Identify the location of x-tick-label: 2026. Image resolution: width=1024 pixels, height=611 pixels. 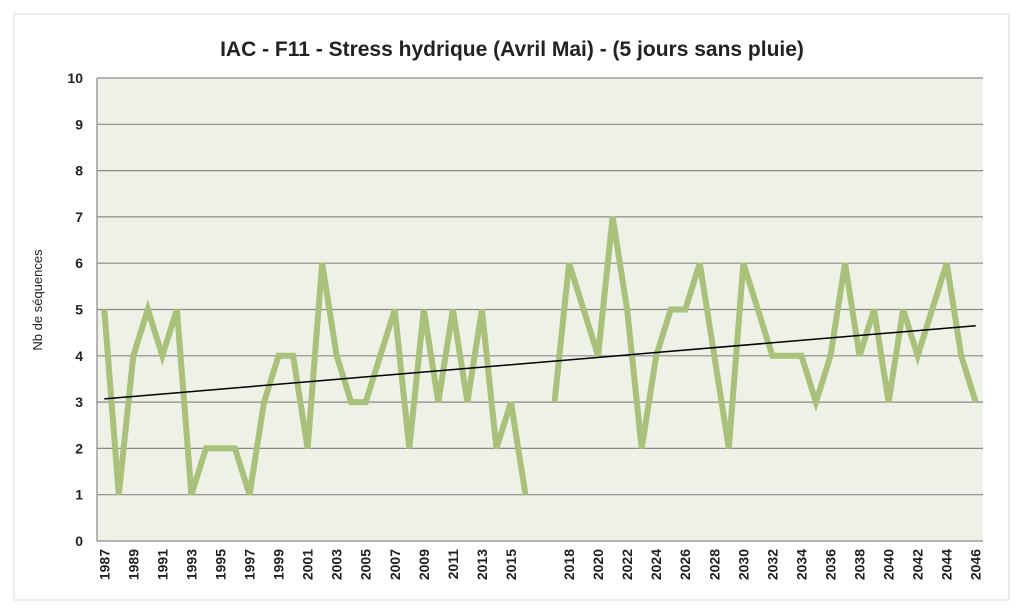
(685, 564).